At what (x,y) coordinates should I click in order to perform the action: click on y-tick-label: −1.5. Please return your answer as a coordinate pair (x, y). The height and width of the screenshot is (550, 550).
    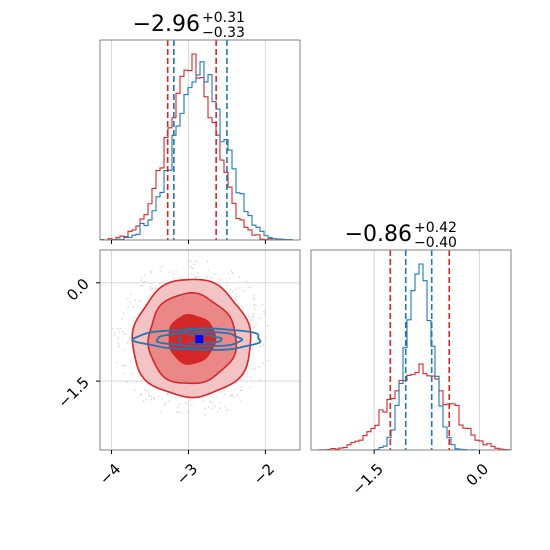
    Looking at the image, I should click on (73, 392).